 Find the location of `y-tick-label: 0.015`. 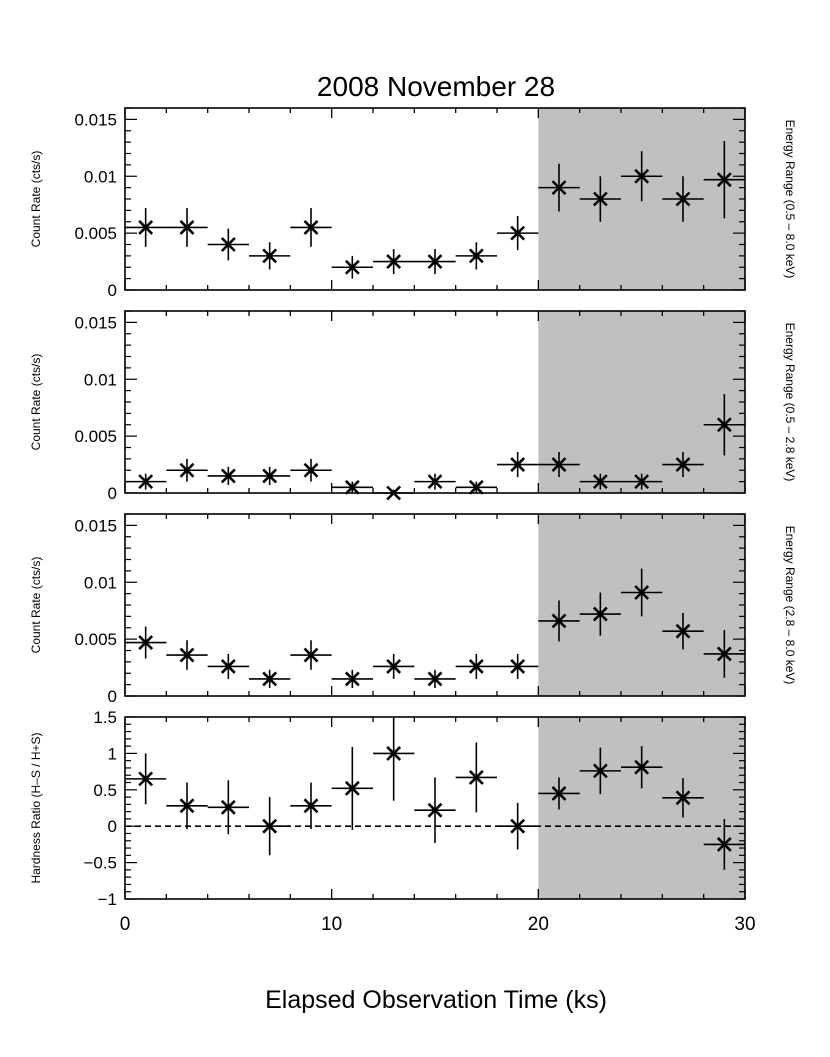

y-tick-label: 0.015 is located at coordinates (95, 525).